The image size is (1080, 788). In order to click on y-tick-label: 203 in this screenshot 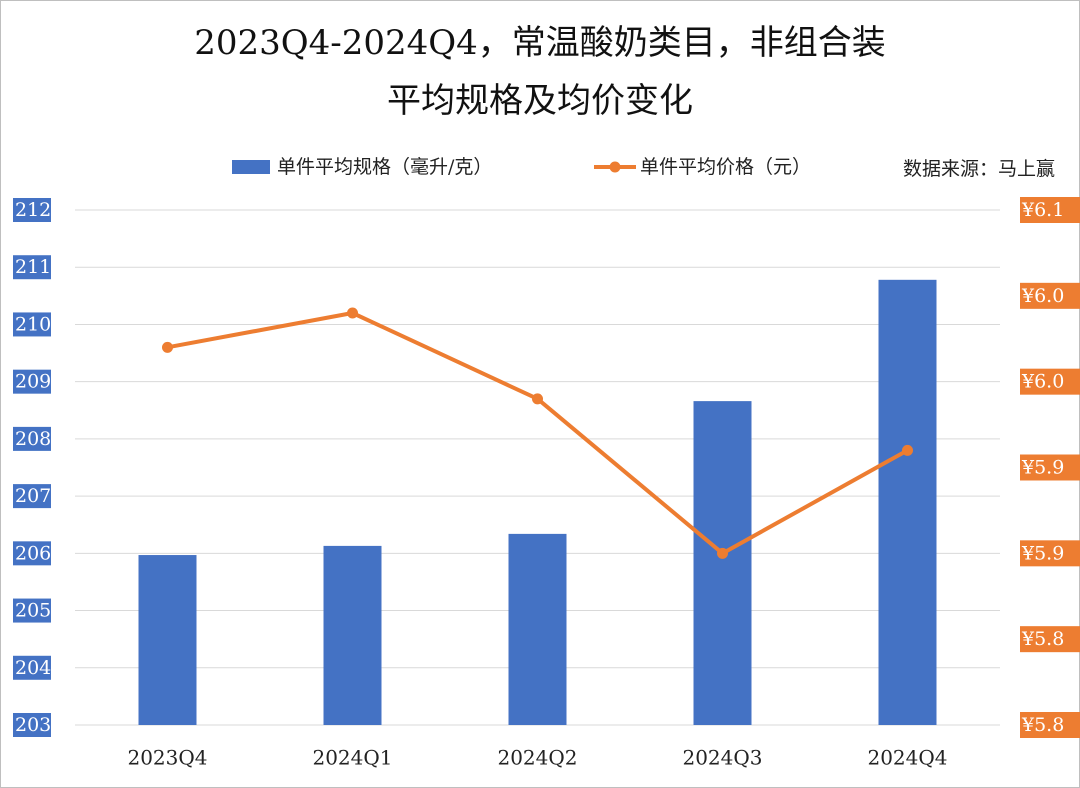, I will do `click(33, 725)`.